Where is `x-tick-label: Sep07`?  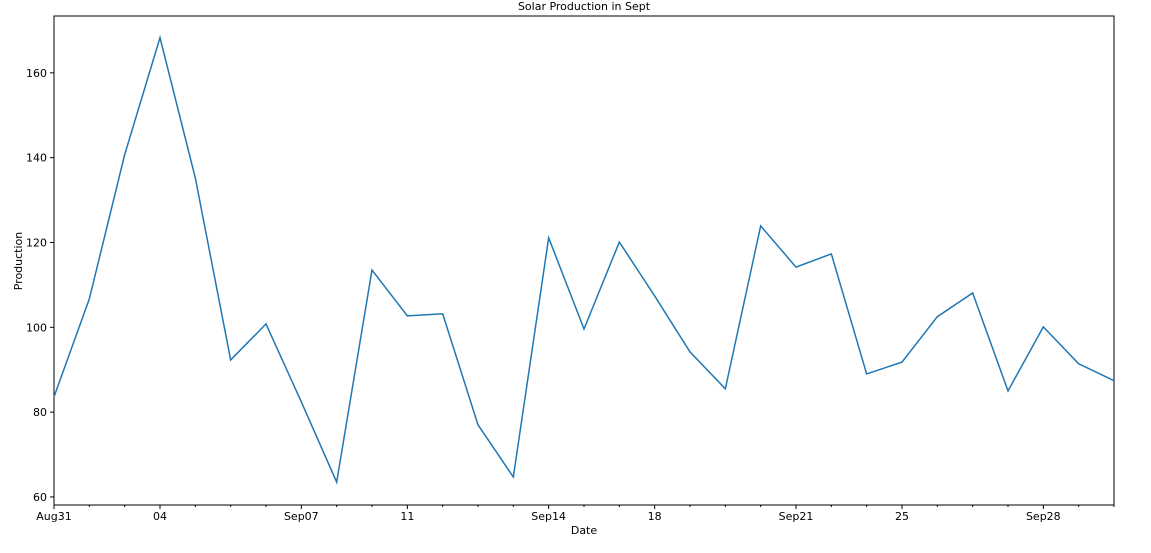 x-tick-label: Sep07 is located at coordinates (301, 516).